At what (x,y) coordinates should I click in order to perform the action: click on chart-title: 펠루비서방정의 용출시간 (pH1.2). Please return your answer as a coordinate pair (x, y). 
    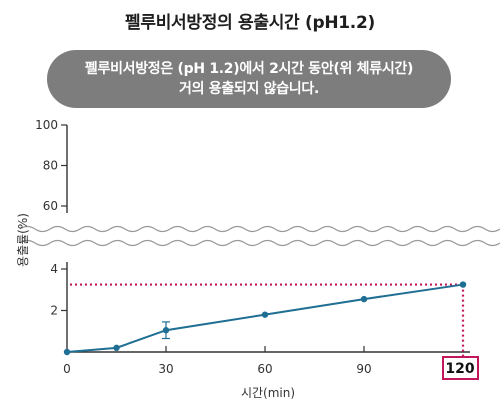
    Looking at the image, I should click on (250, 23).